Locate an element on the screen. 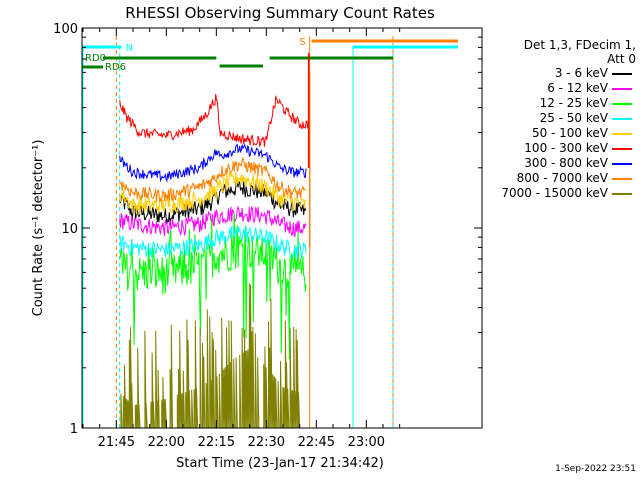 The height and width of the screenshot is (480, 640). legend-entry-label: 25 - 50 keV is located at coordinates (573, 118).